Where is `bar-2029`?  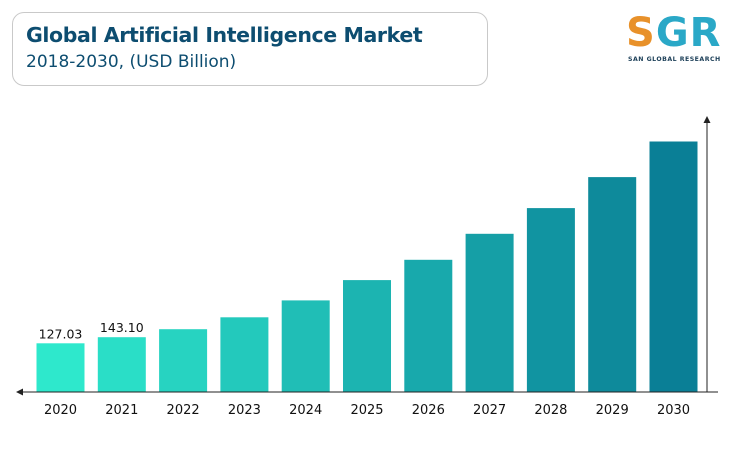
bar-2029 is located at coordinates (612, 284).